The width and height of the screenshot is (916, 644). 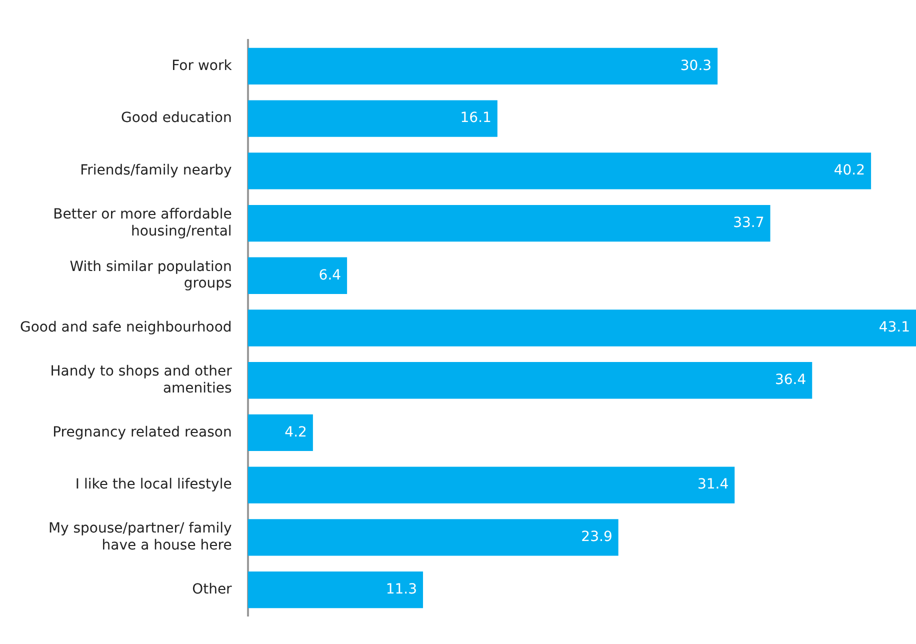 I want to click on data-label: 16.1, so click(x=476, y=118).